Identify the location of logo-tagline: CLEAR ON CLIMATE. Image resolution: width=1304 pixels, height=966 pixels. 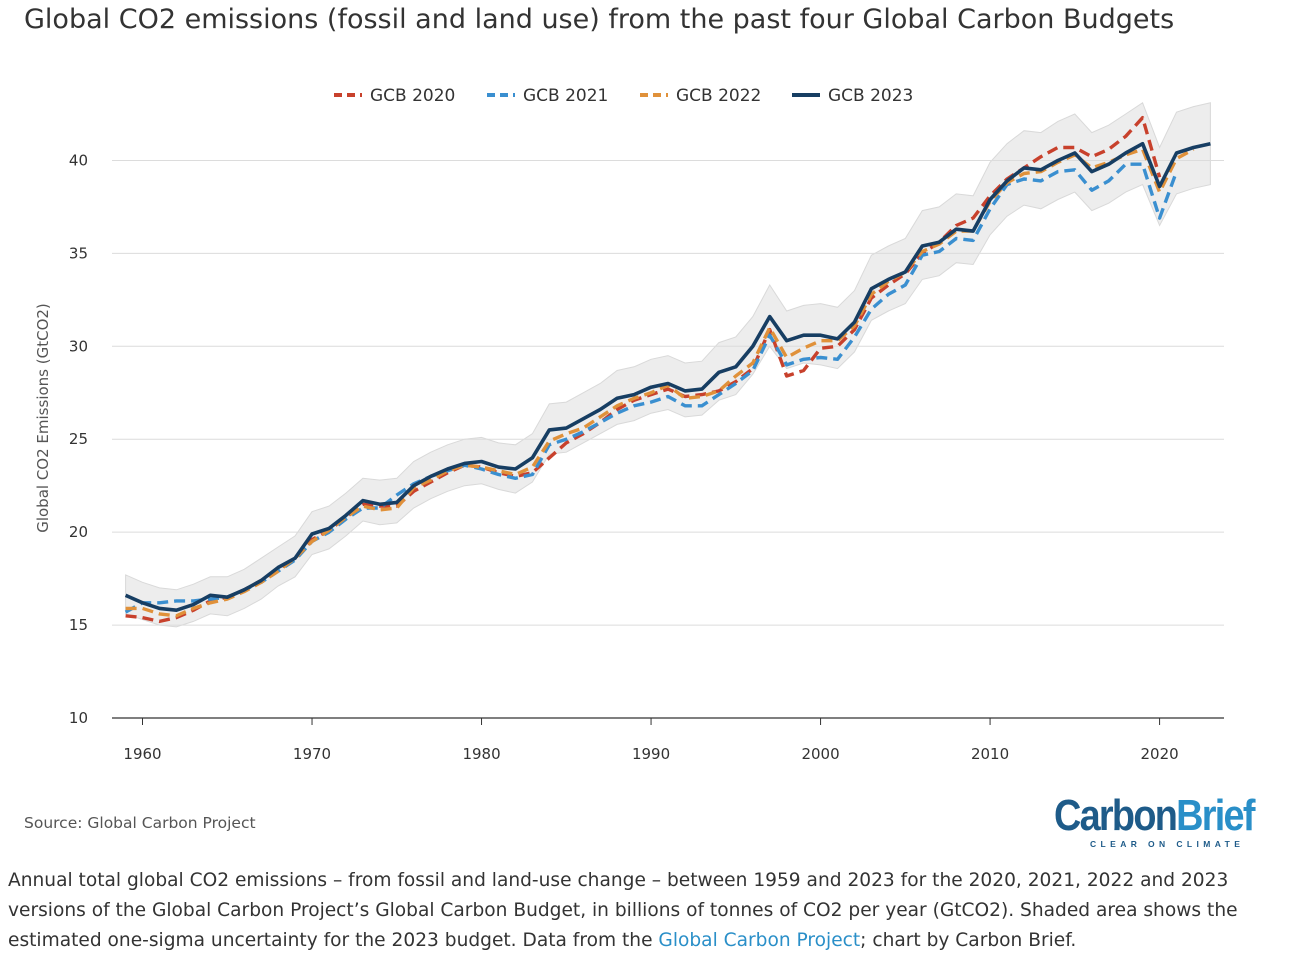
(1167, 844).